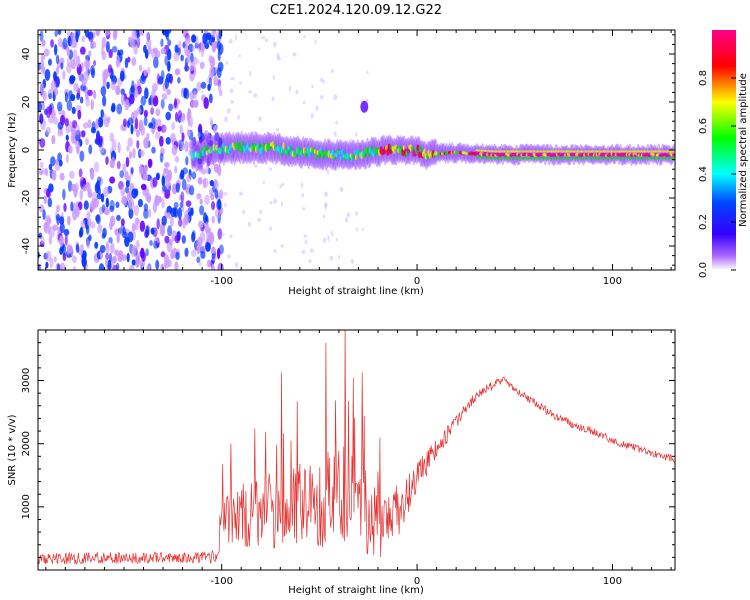 The image size is (750, 600). What do you see at coordinates (26, 246) in the screenshot?
I see `spectrogram-y-tick-label: -40` at bounding box center [26, 246].